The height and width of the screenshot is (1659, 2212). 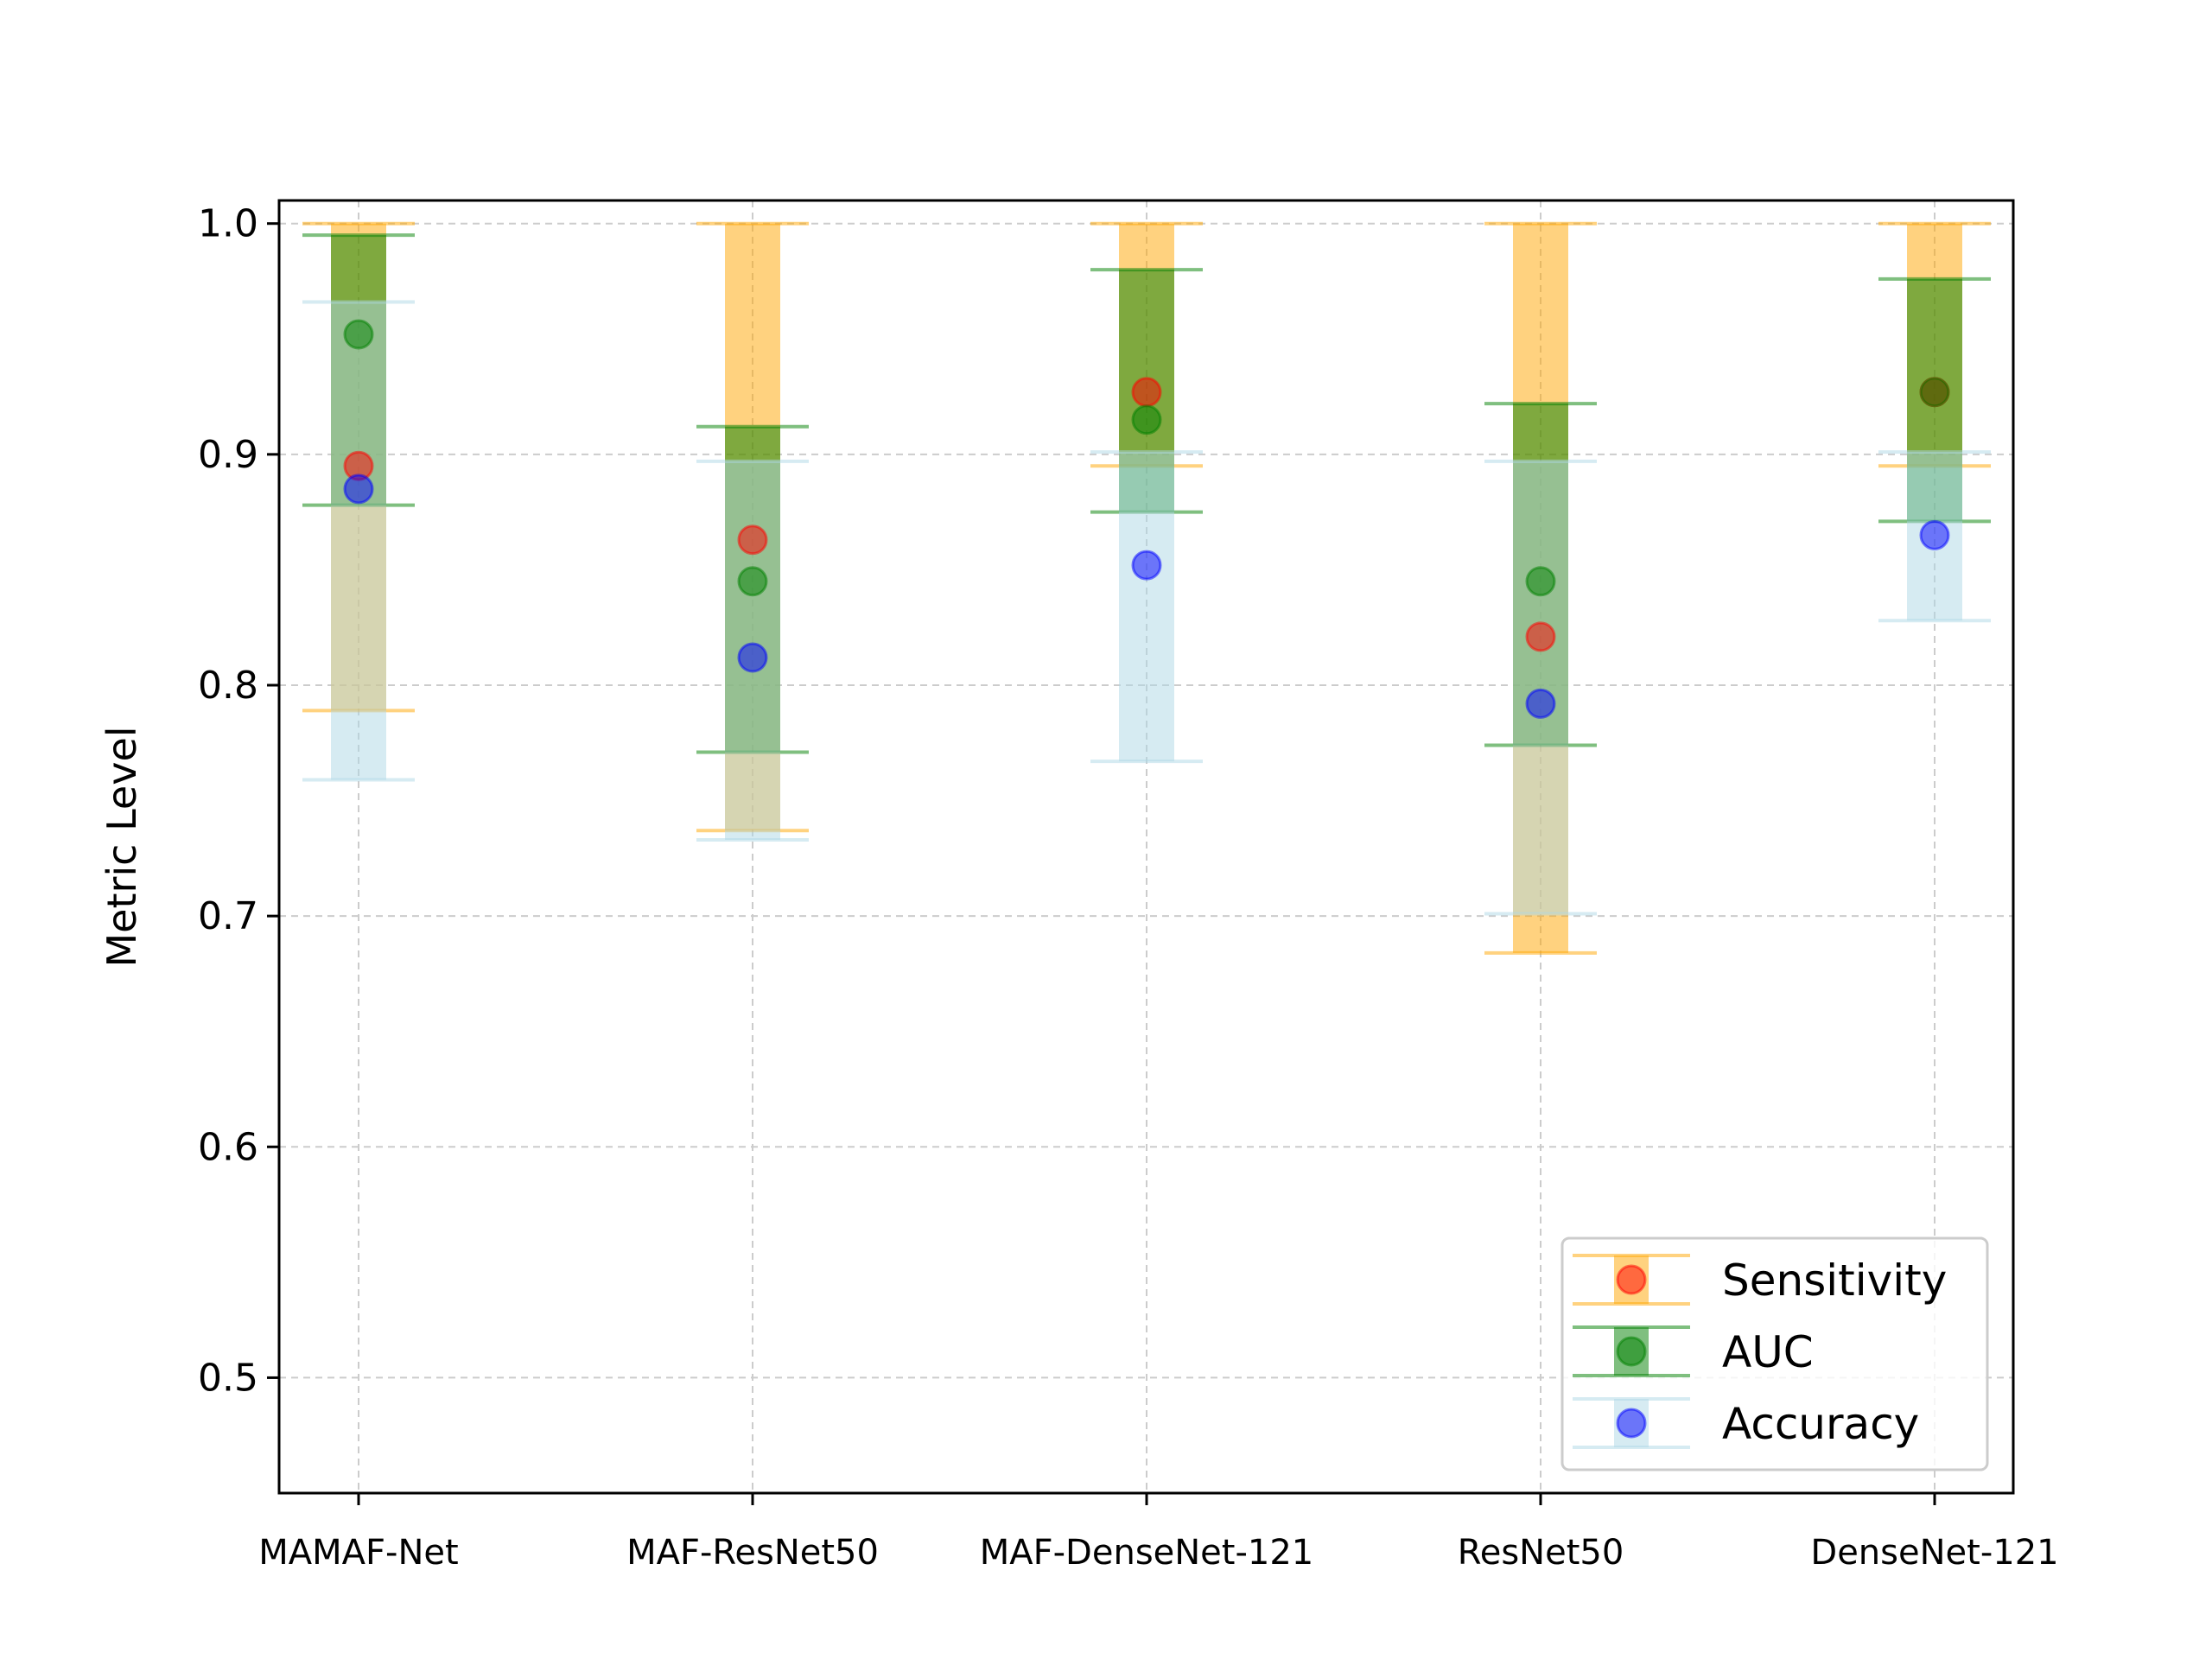 I want to click on accuracy-legend-label: Accuracy, so click(x=1820, y=1424).